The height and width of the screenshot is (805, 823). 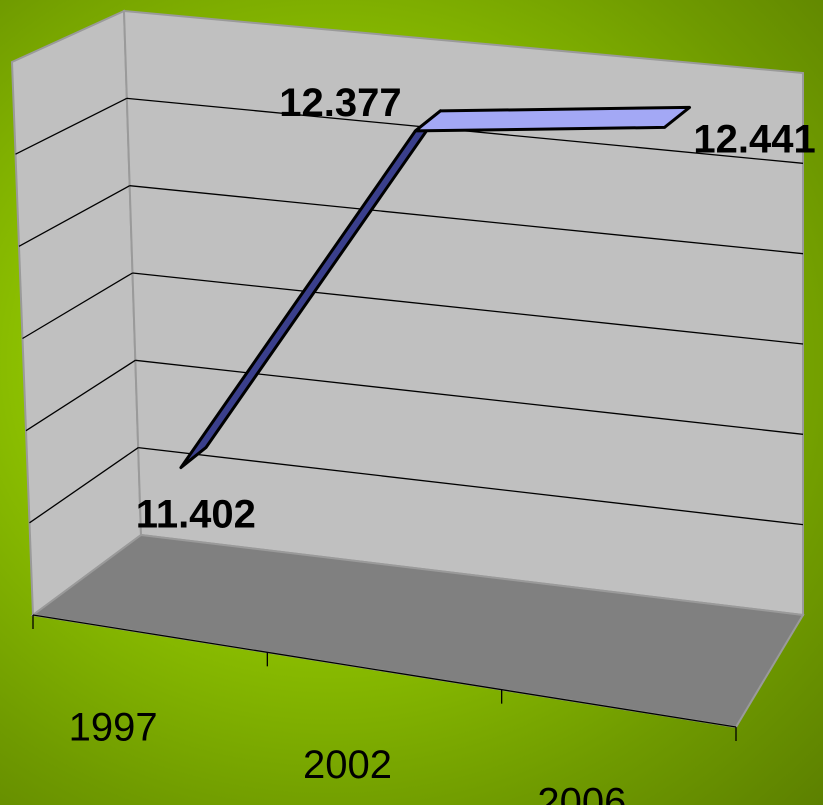 What do you see at coordinates (552, 119) in the screenshot?
I see `series-segment` at bounding box center [552, 119].